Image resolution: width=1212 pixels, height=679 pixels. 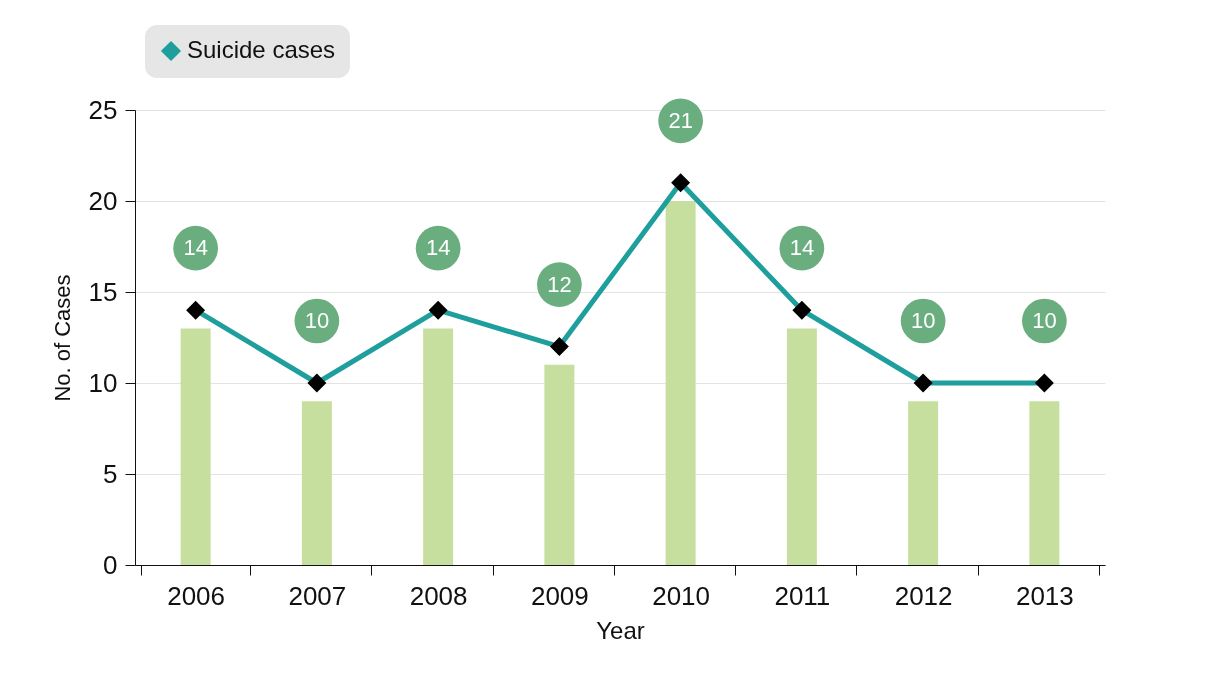 What do you see at coordinates (802, 595) in the screenshot?
I see `x-tick-label: 2011` at bounding box center [802, 595].